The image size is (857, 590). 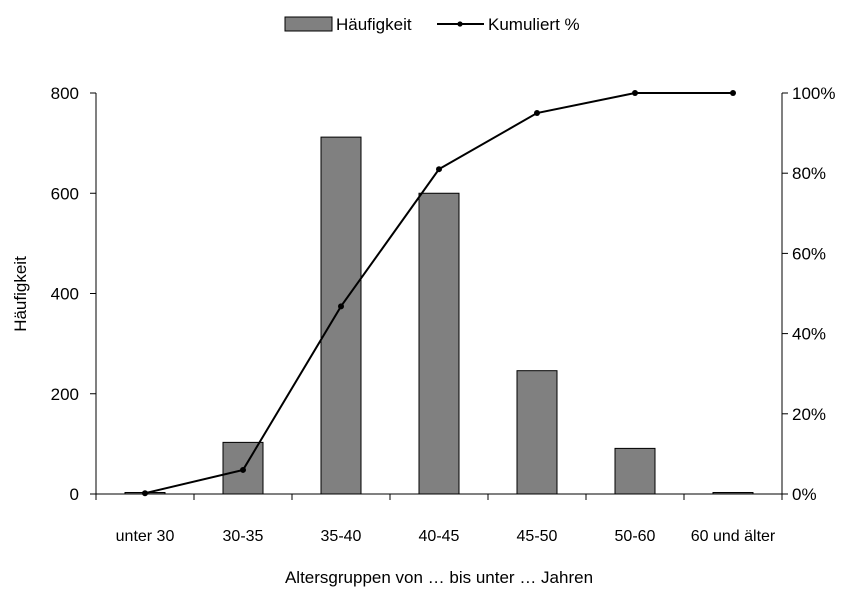 What do you see at coordinates (635, 536) in the screenshot?
I see `x-tick-label: 50-60` at bounding box center [635, 536].